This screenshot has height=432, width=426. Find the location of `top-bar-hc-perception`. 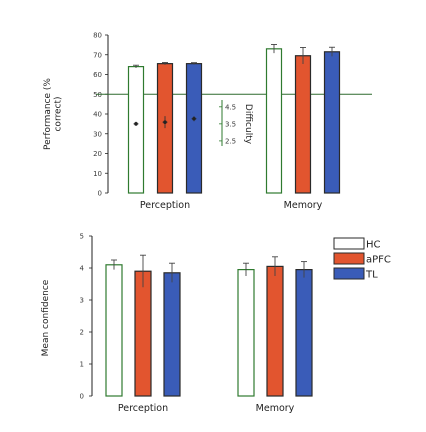

top-bar-hc-perception is located at coordinates (136, 129).